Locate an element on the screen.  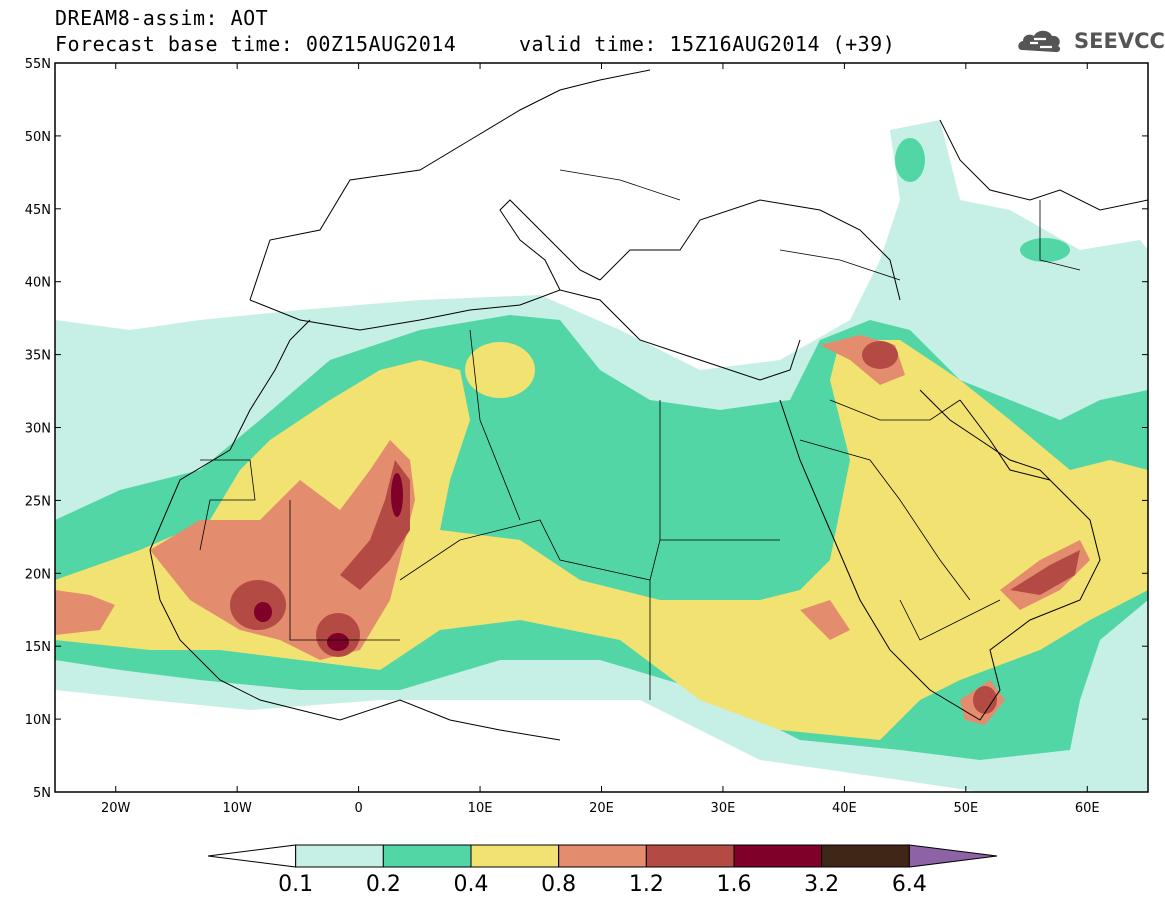
colorbar-label: 0.8 is located at coordinates (559, 884).